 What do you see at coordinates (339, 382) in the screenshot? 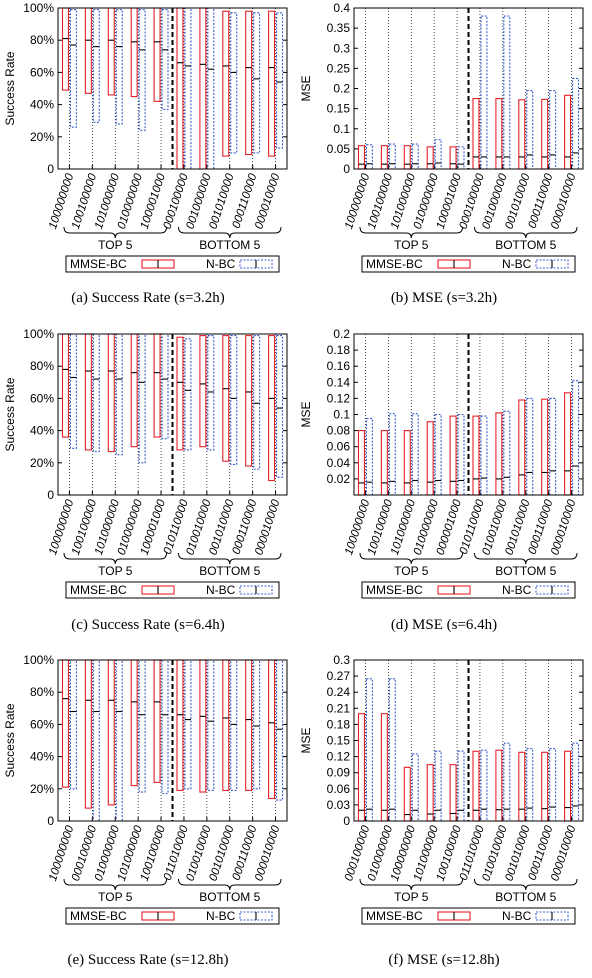
I see `y-tick-label: 0.14` at bounding box center [339, 382].